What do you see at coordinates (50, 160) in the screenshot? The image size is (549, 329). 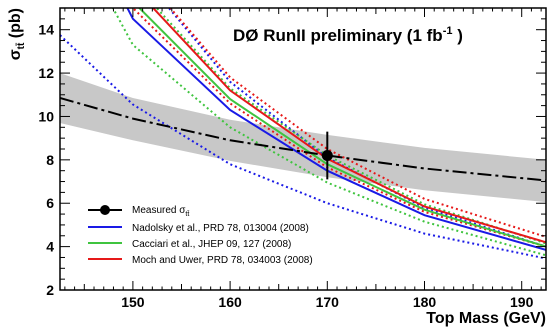 I see `y-tick-label: 8` at bounding box center [50, 160].